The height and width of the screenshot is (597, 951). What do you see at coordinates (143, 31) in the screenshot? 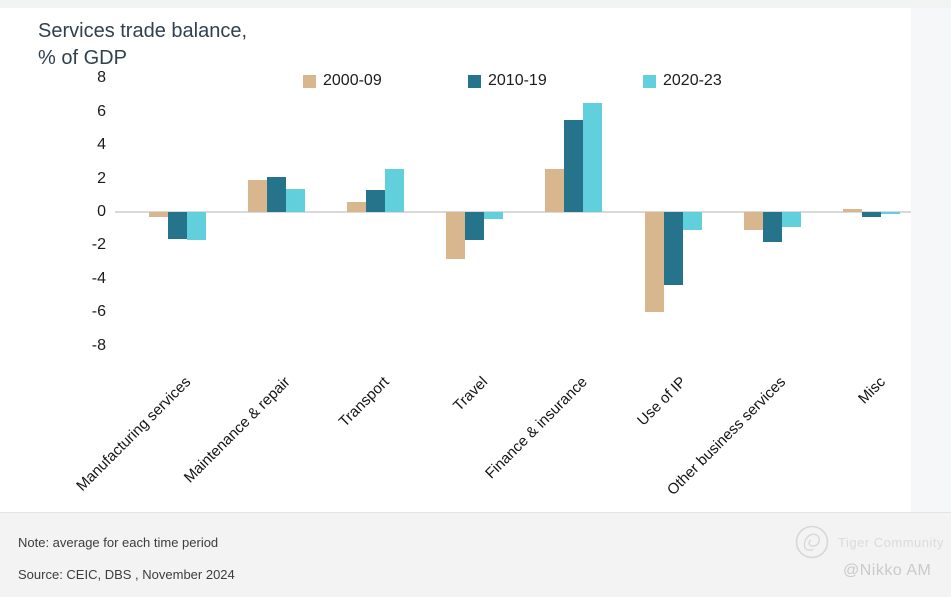
I see `chart-title-line1: Services trade balance,` at bounding box center [143, 31].